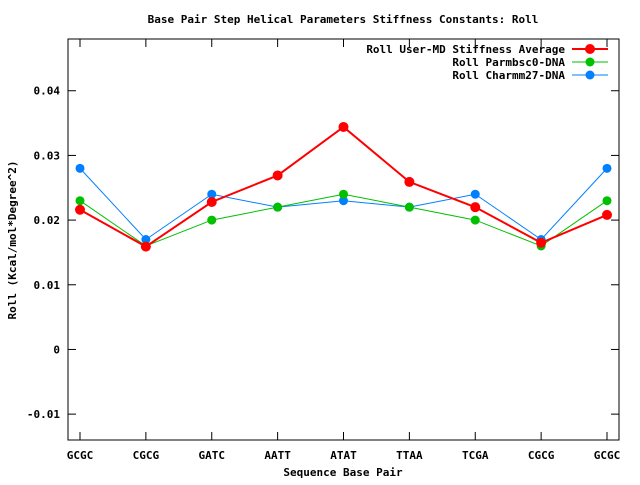 Image resolution: width=640 pixels, height=485 pixels. What do you see at coordinates (465, 49) in the screenshot?
I see `legend-label: Roll User-MD Stiffness Average` at bounding box center [465, 49].